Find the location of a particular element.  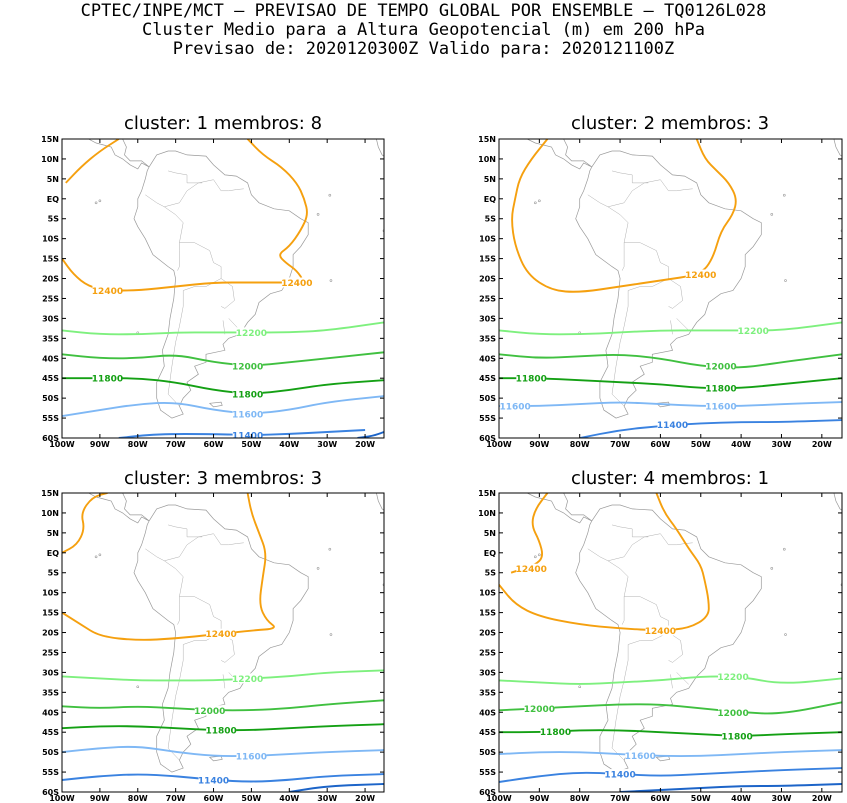

africa-coastline is located at coordinates (380, 502).